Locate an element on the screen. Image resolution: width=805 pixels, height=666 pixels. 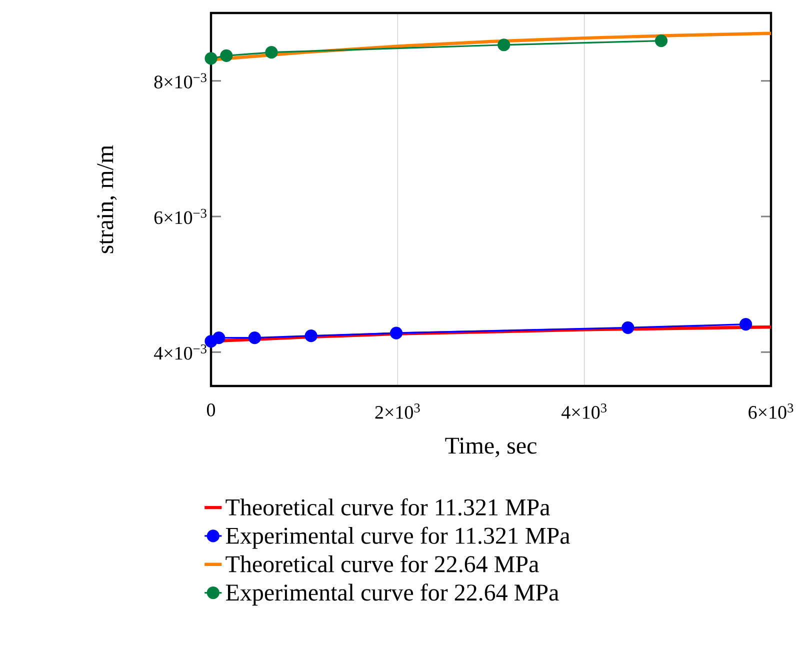
x-axis-title: Time, sec is located at coordinates (490, 448).